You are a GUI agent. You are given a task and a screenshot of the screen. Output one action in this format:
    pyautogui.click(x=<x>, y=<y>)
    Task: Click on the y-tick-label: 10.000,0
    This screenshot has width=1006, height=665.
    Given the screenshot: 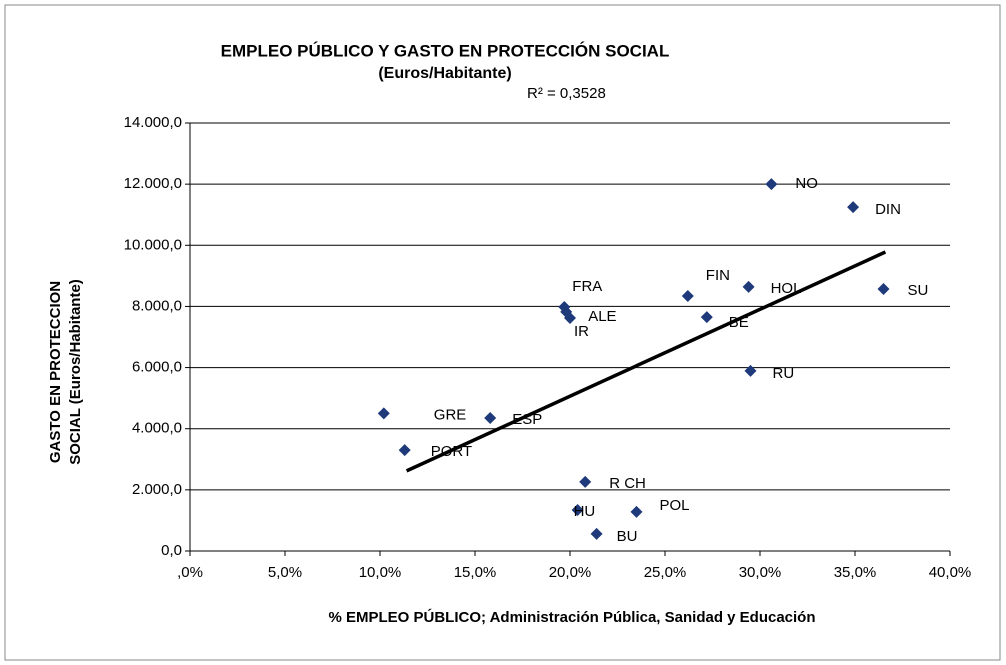 What is the action you would take?
    pyautogui.click(x=153, y=244)
    